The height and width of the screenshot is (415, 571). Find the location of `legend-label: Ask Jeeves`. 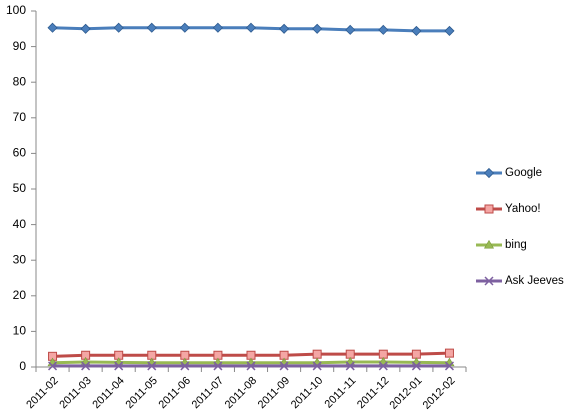

legend-label: Ask Jeeves is located at coordinates (534, 281).